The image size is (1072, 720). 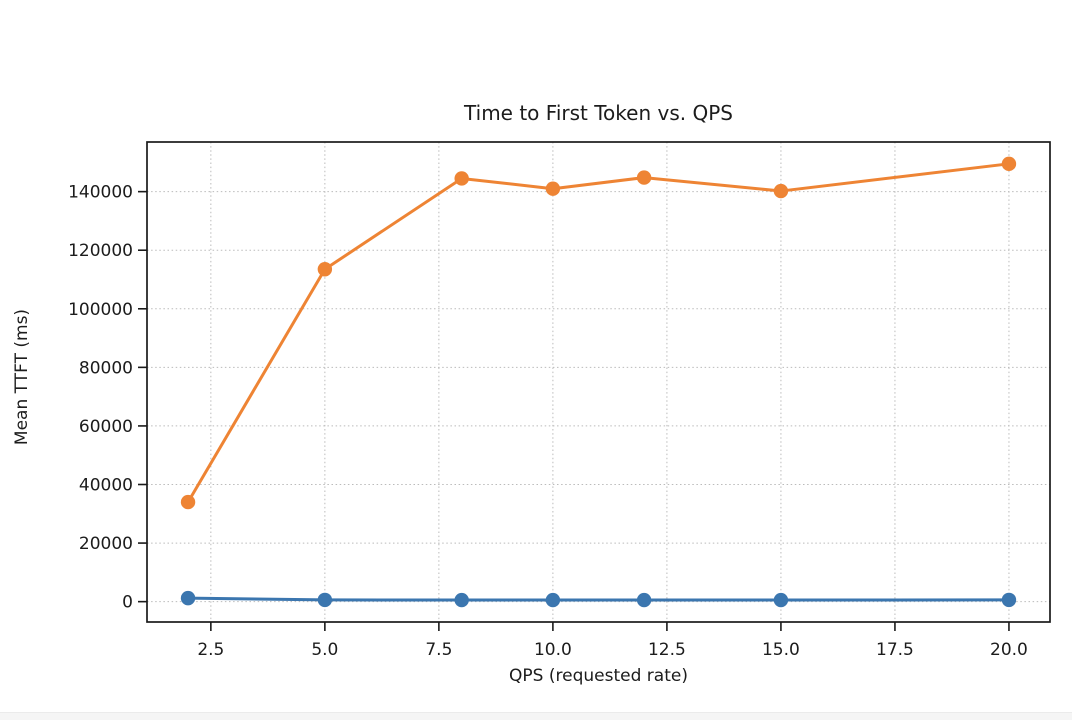 I want to click on y-tick-label: 80000, so click(x=106, y=368).